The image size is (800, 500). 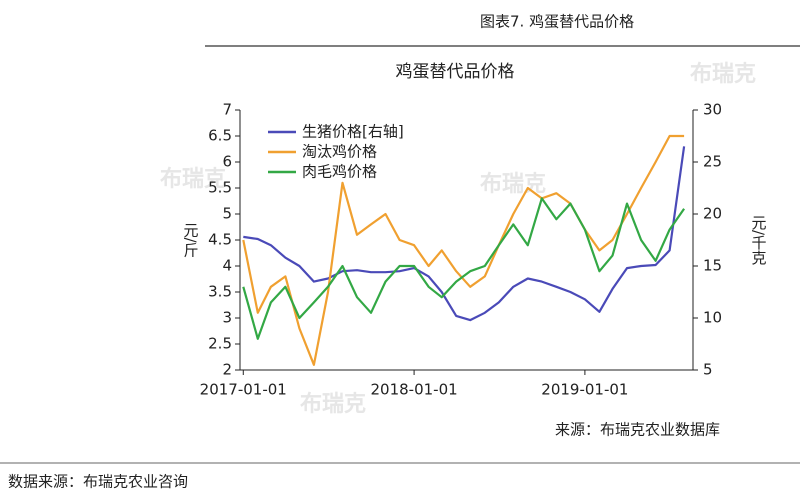 I want to click on y-tick-label: 4.5, so click(x=220, y=240).